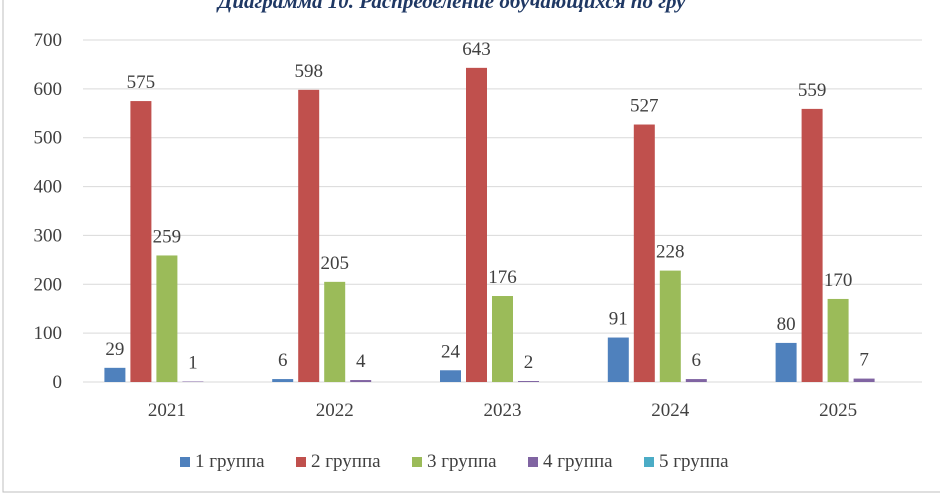 This screenshot has height=493, width=940. I want to click on data-label: 228, so click(670, 252).